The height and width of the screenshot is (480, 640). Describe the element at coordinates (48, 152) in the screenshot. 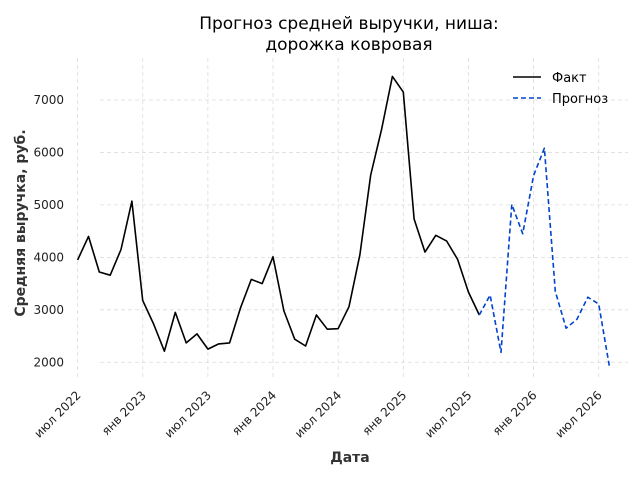

I see `y-tick-label: 6000` at that location.